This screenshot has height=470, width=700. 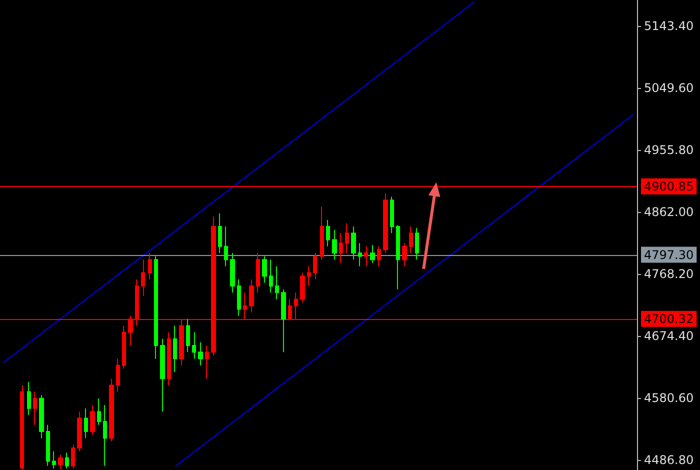 What do you see at coordinates (669, 211) in the screenshot?
I see `y-tick-label: 4862.00` at bounding box center [669, 211].